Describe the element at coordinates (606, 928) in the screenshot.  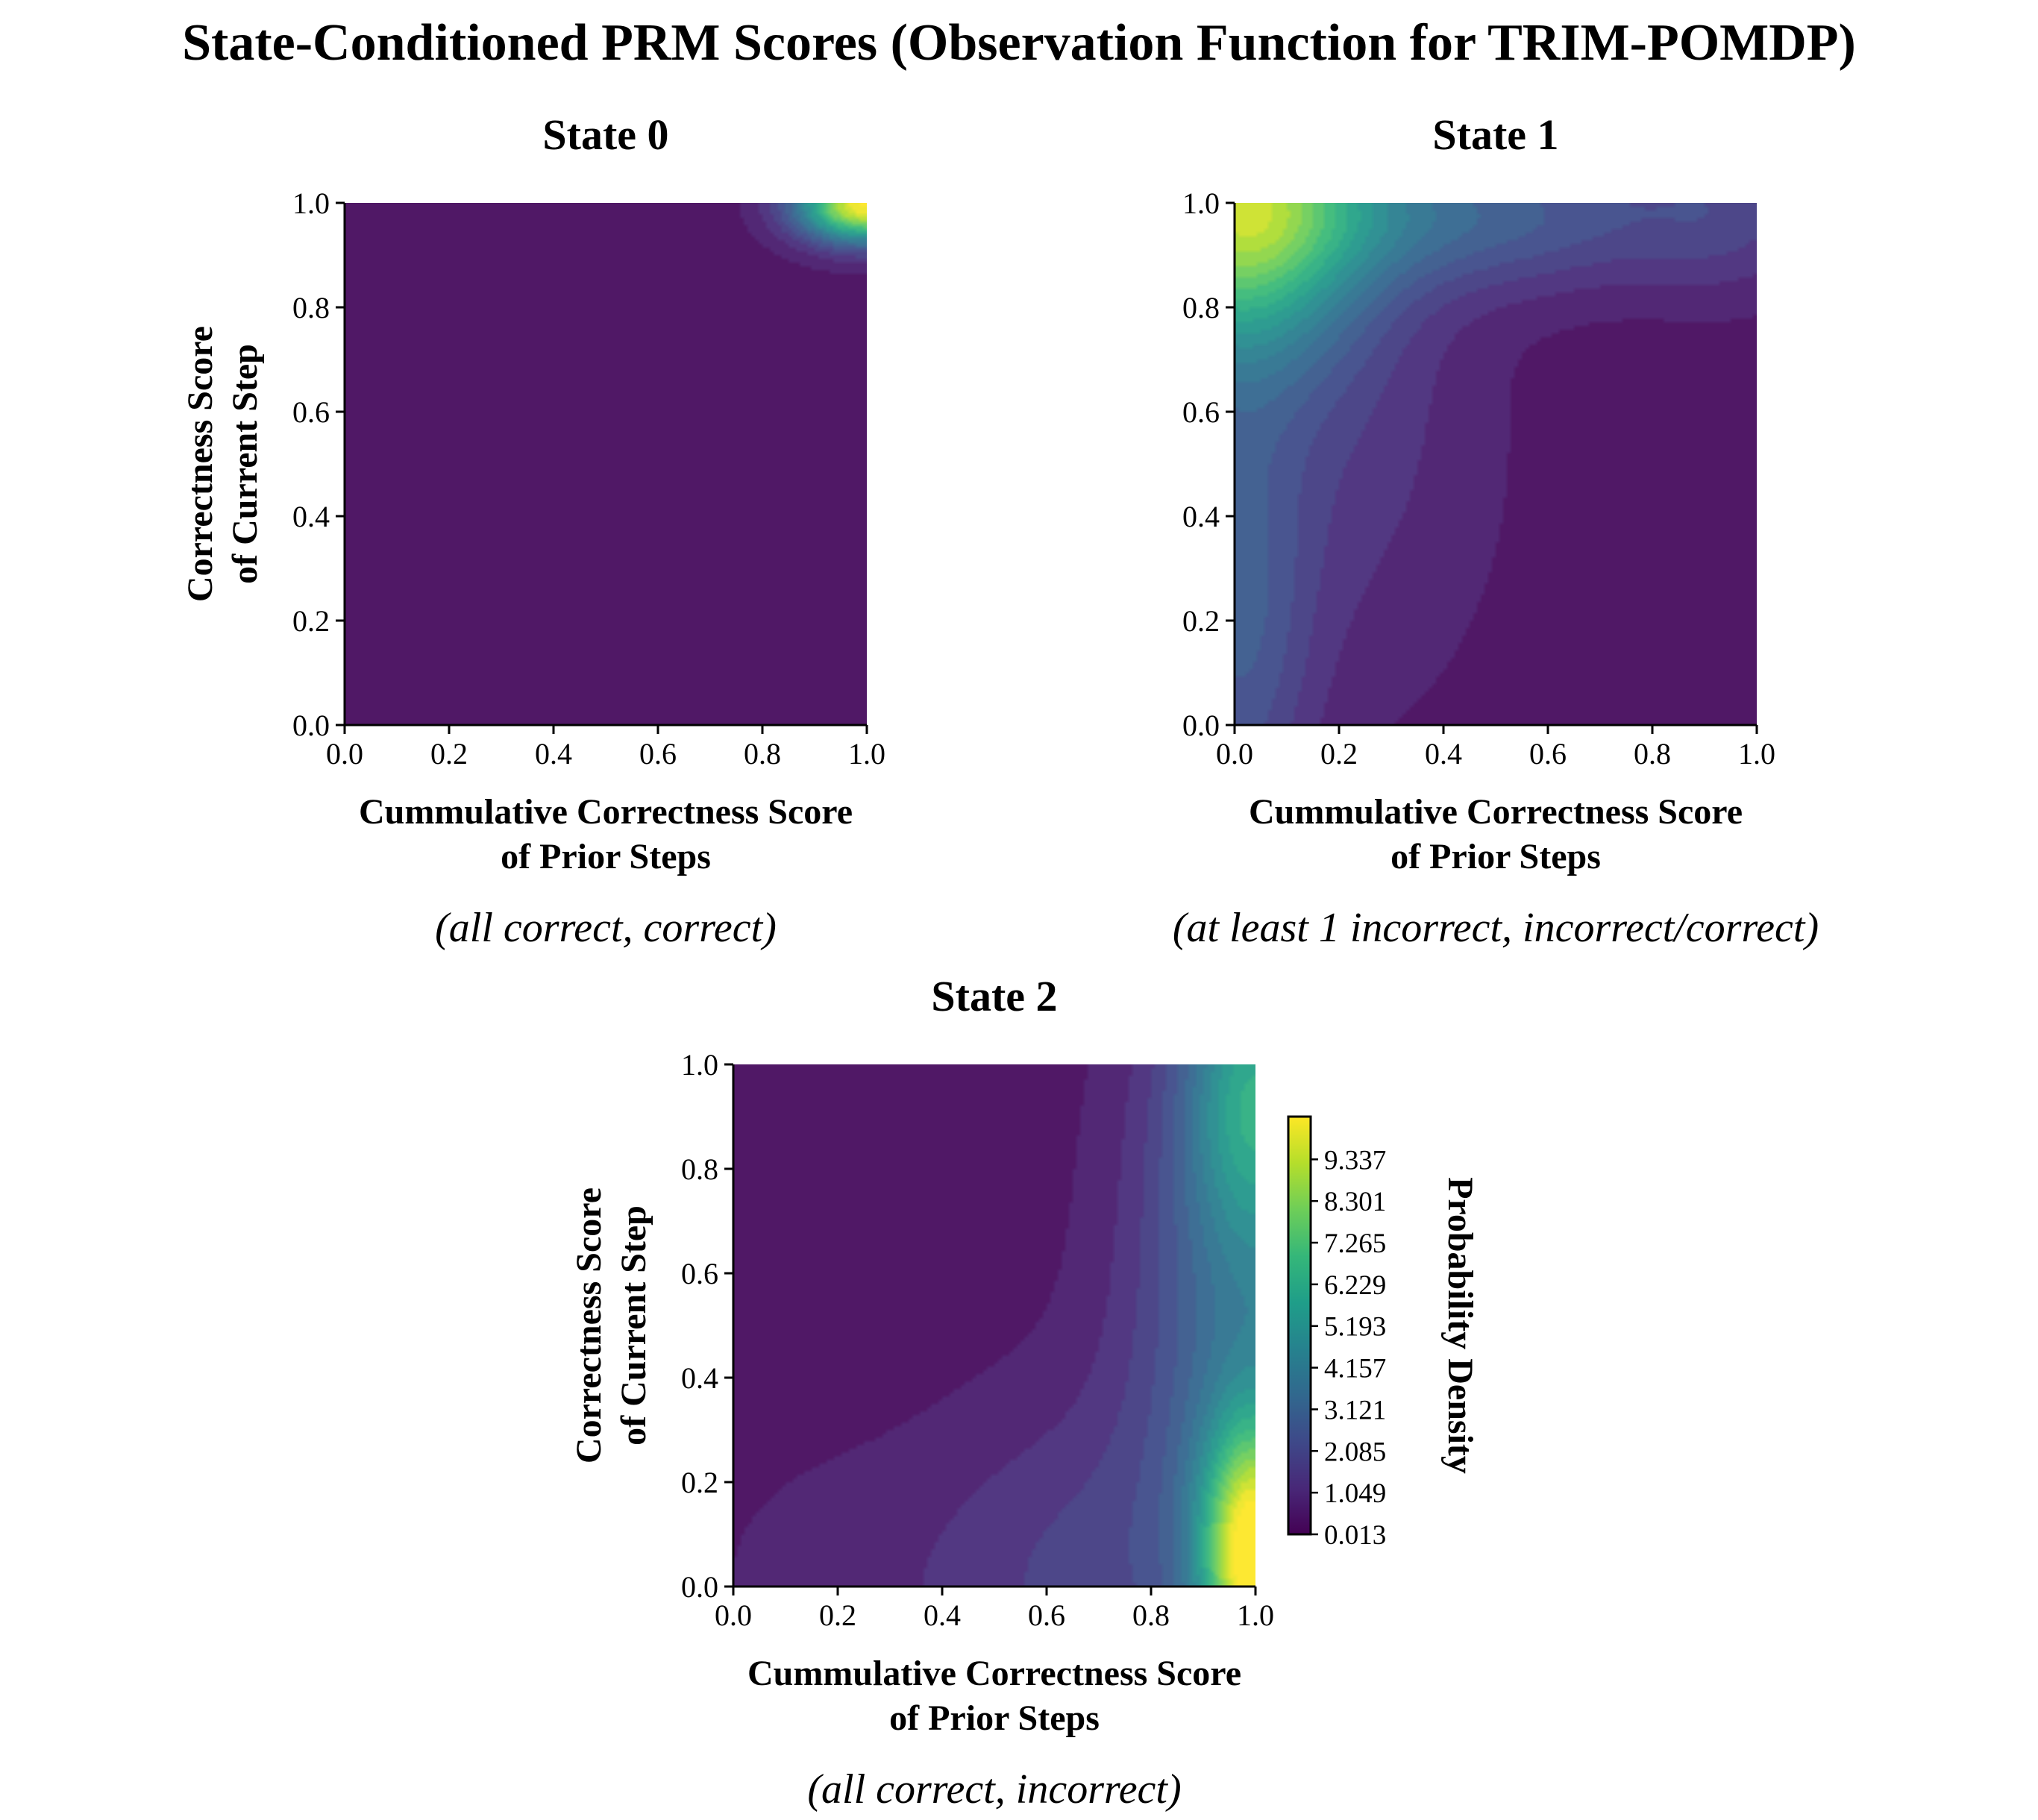
I see `panel-subtitle: (all correct, correct)` at that location.